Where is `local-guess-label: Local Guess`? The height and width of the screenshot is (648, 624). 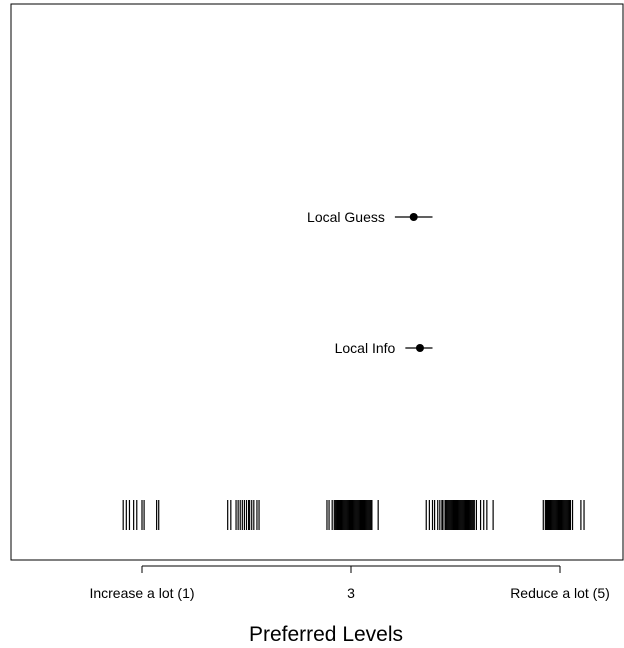
local-guess-label: Local Guess is located at coordinates (346, 217).